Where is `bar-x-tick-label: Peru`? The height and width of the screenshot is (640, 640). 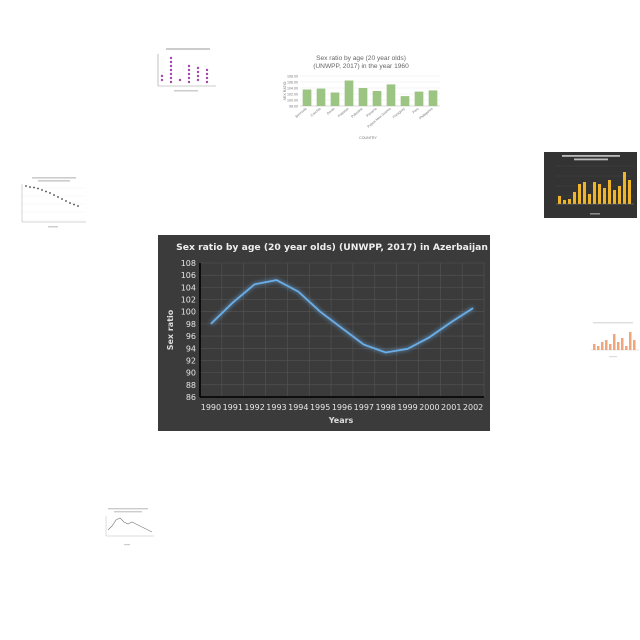 bar-x-tick-label: Peru is located at coordinates (416, 111).